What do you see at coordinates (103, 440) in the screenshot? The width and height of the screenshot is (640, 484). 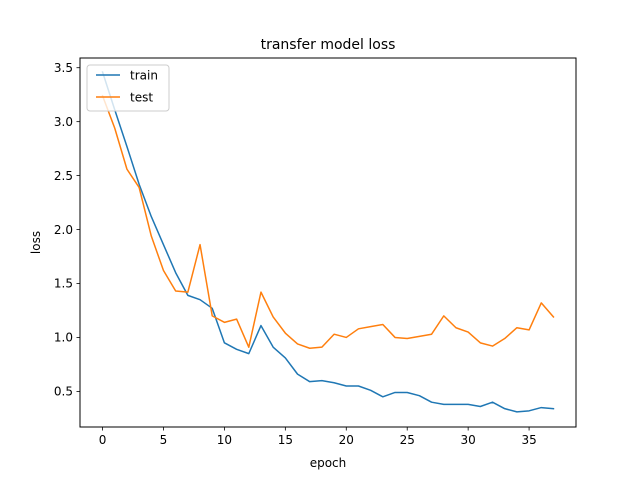 I see `x-tick-label: 0` at bounding box center [103, 440].